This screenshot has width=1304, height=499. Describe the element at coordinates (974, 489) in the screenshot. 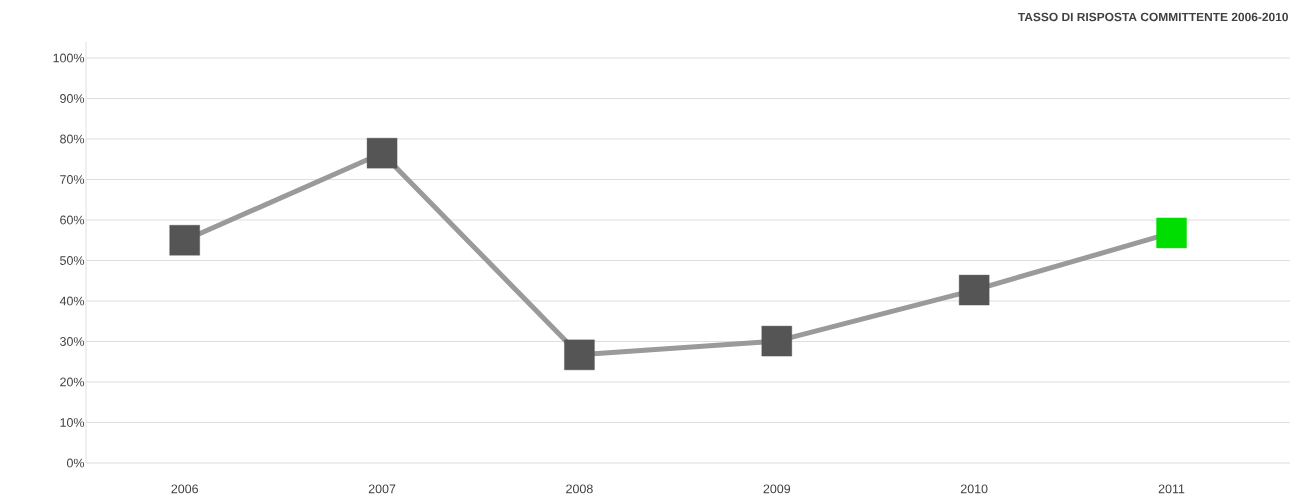

I see `x-tick-label: 2010` at that location.